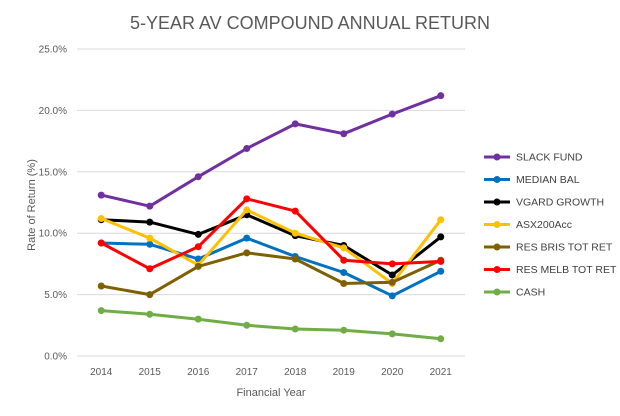 Image resolution: width=620 pixels, height=416 pixels. Describe the element at coordinates (53, 50) in the screenshot. I see `y-tick-label: 25.0%` at that location.